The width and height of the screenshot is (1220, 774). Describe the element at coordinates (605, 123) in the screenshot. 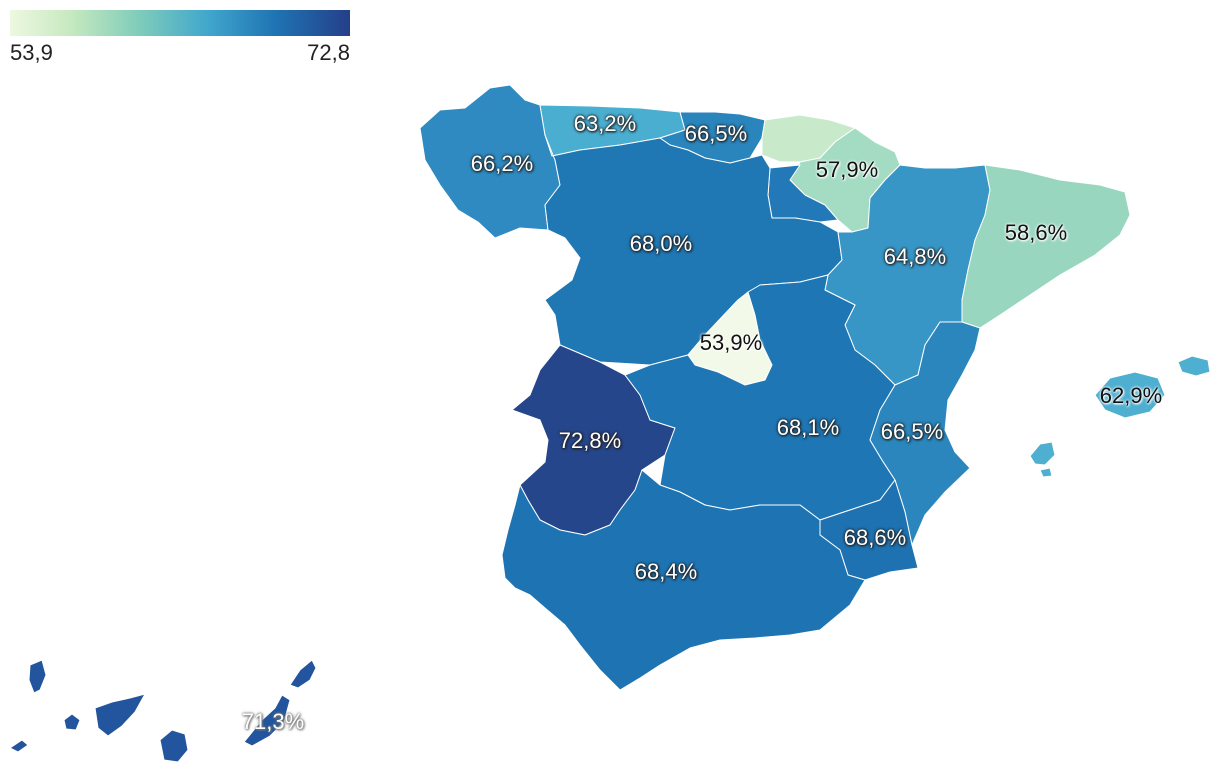

I see `label-asturias: 63,2%` at that location.